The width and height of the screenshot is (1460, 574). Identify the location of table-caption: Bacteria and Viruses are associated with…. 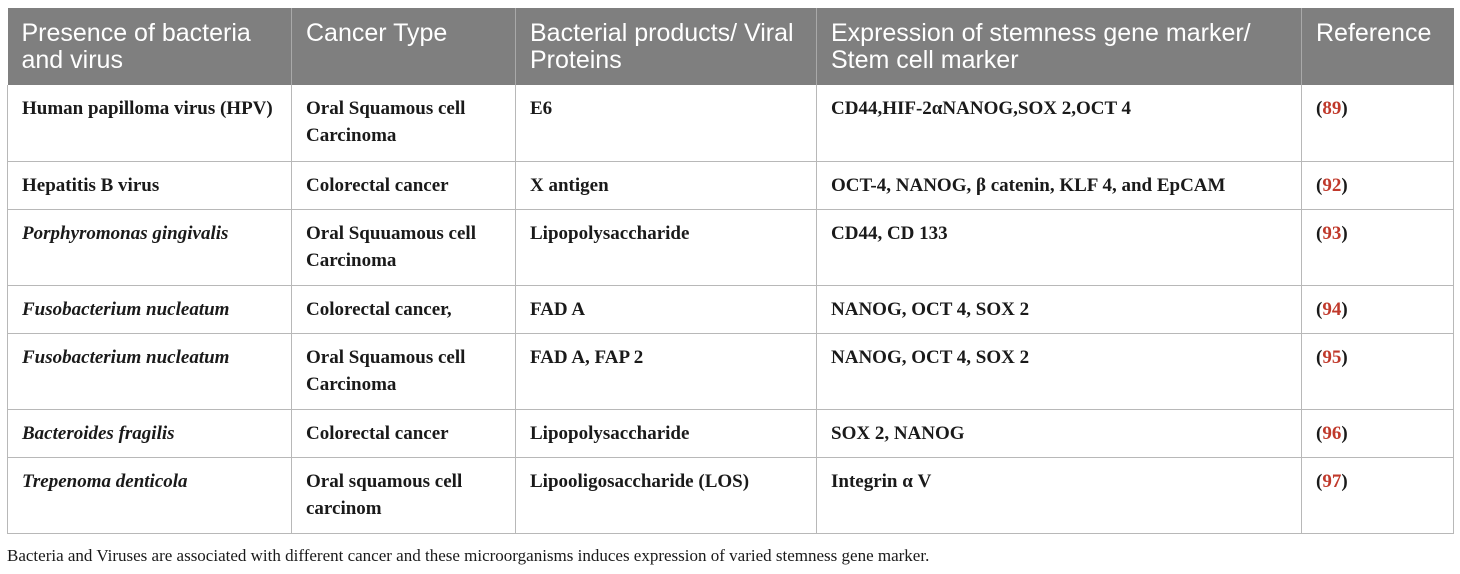
(468, 555).